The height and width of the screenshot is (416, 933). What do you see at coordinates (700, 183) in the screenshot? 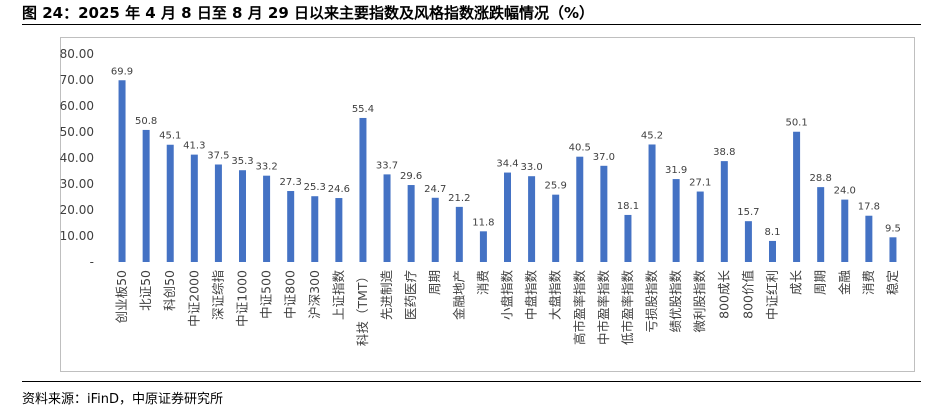
I see `data-label: 27.1` at bounding box center [700, 183].